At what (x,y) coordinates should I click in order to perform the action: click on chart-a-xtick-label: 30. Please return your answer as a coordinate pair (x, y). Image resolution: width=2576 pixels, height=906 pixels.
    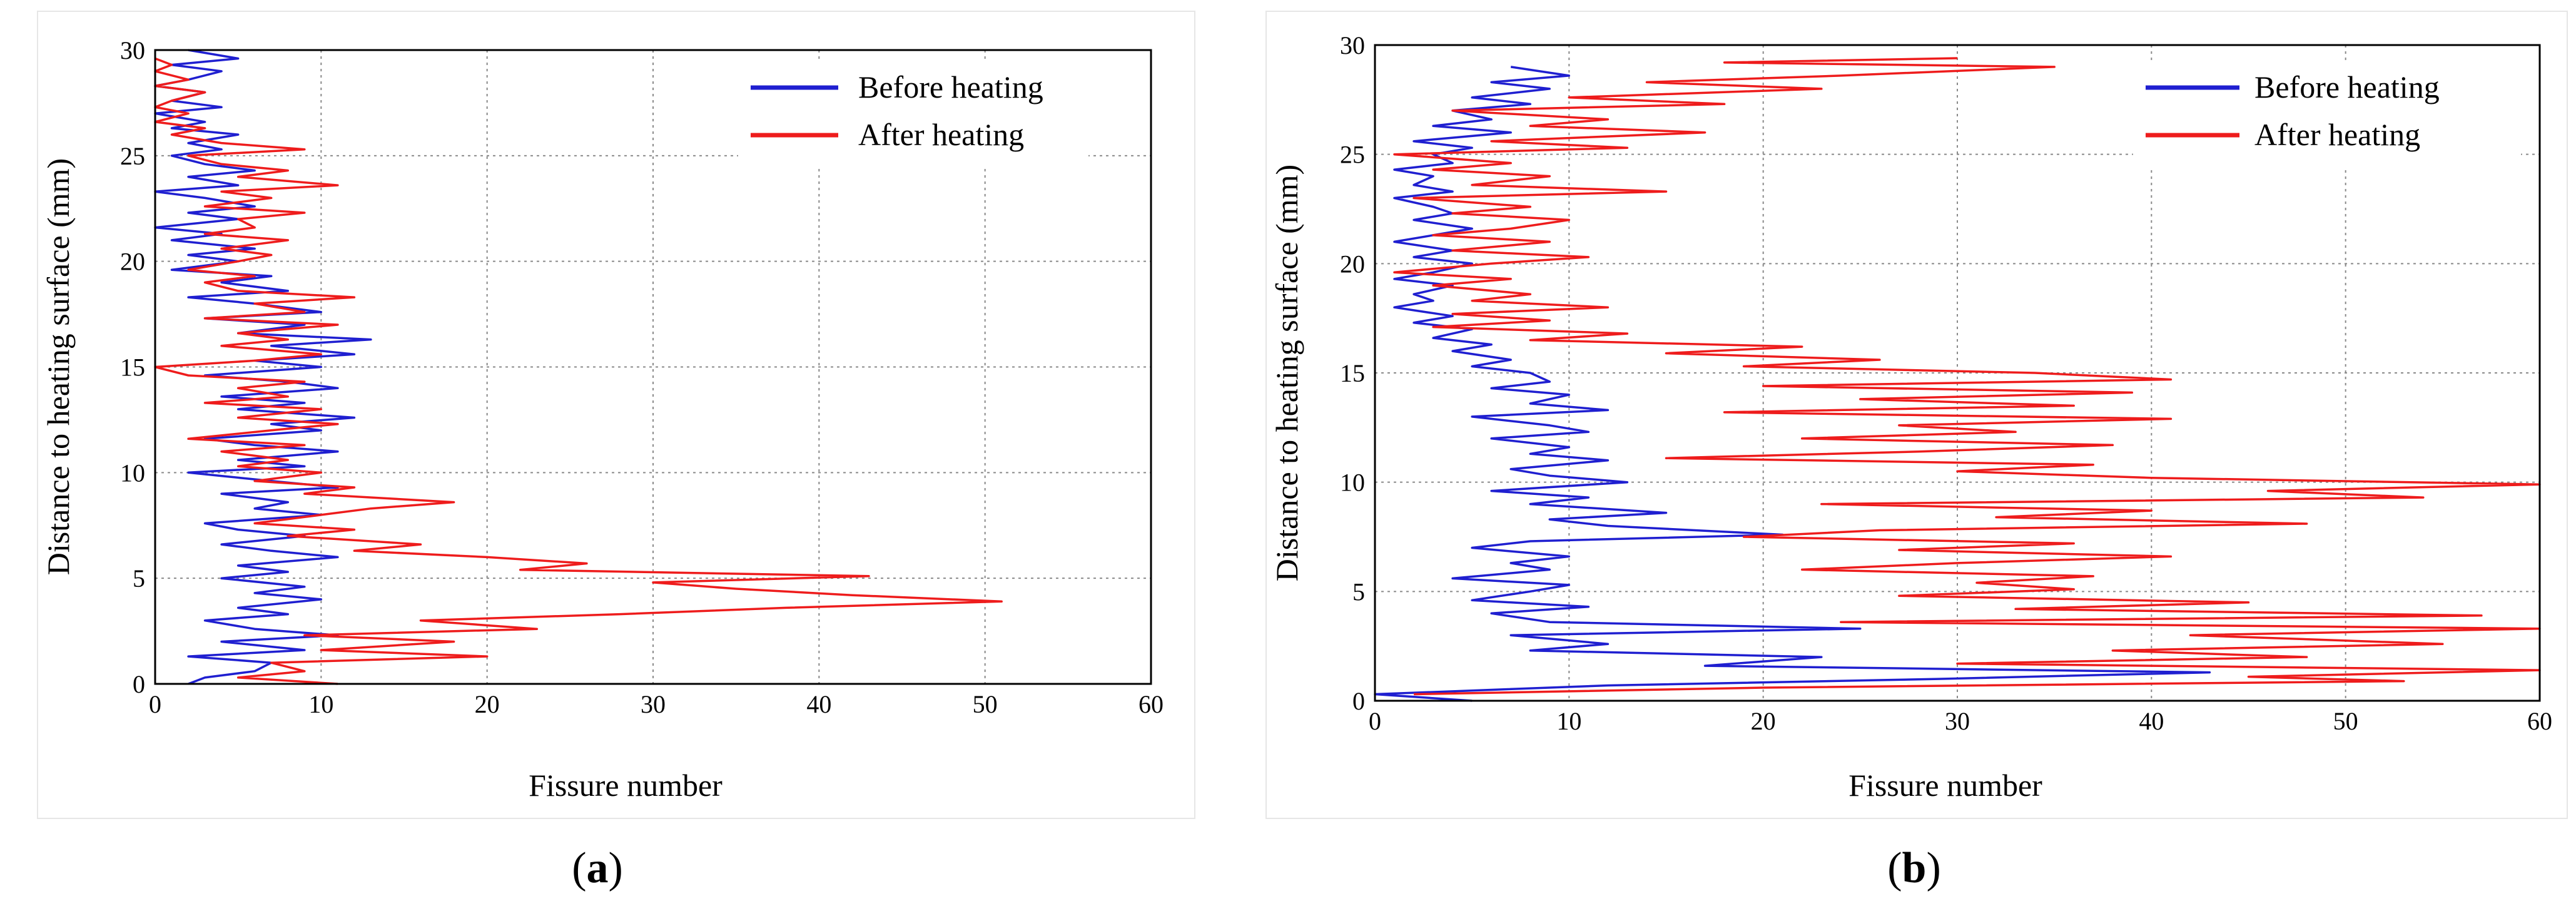
    Looking at the image, I should click on (654, 704).